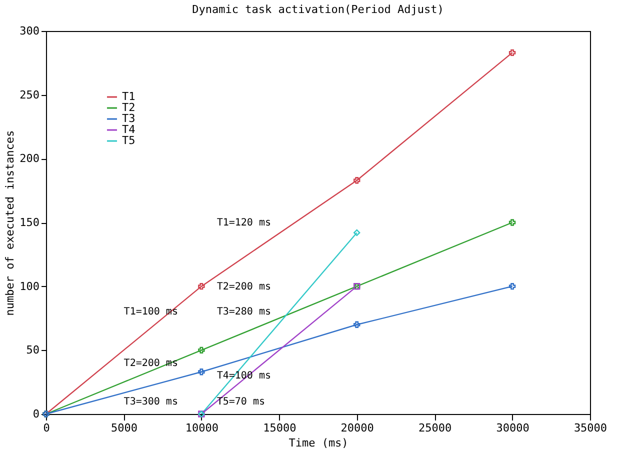 The image size is (619, 452). I want to click on y-tick-label: 200, so click(30, 159).